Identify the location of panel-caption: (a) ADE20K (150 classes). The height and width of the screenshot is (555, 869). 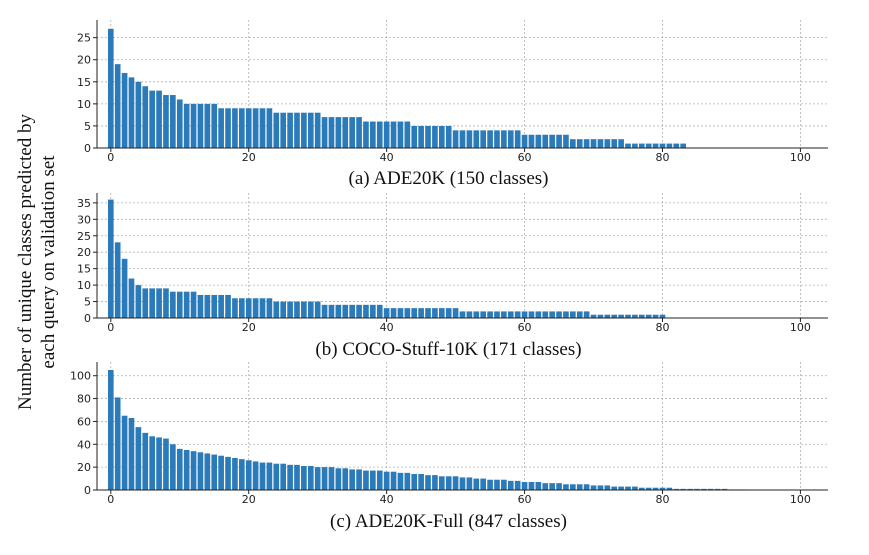
(449, 178).